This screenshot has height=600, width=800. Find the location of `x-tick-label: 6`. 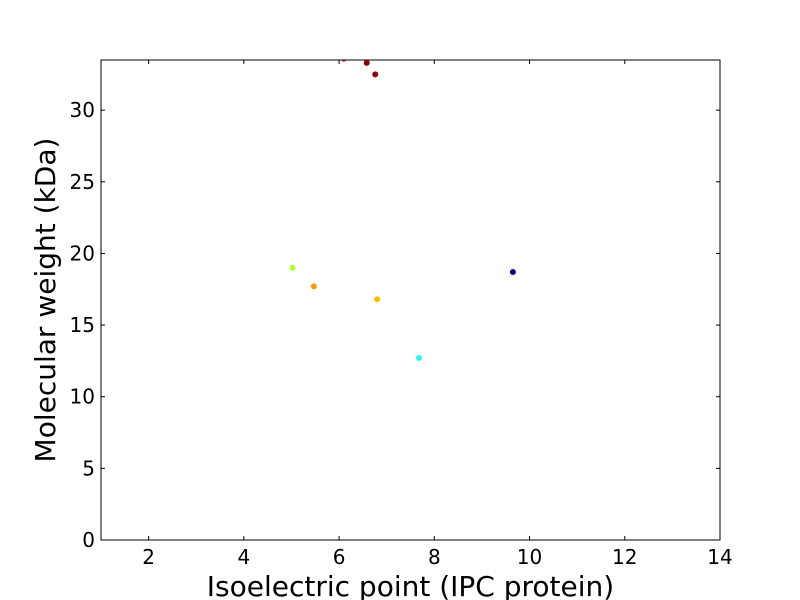

x-tick-label: 6 is located at coordinates (339, 557).